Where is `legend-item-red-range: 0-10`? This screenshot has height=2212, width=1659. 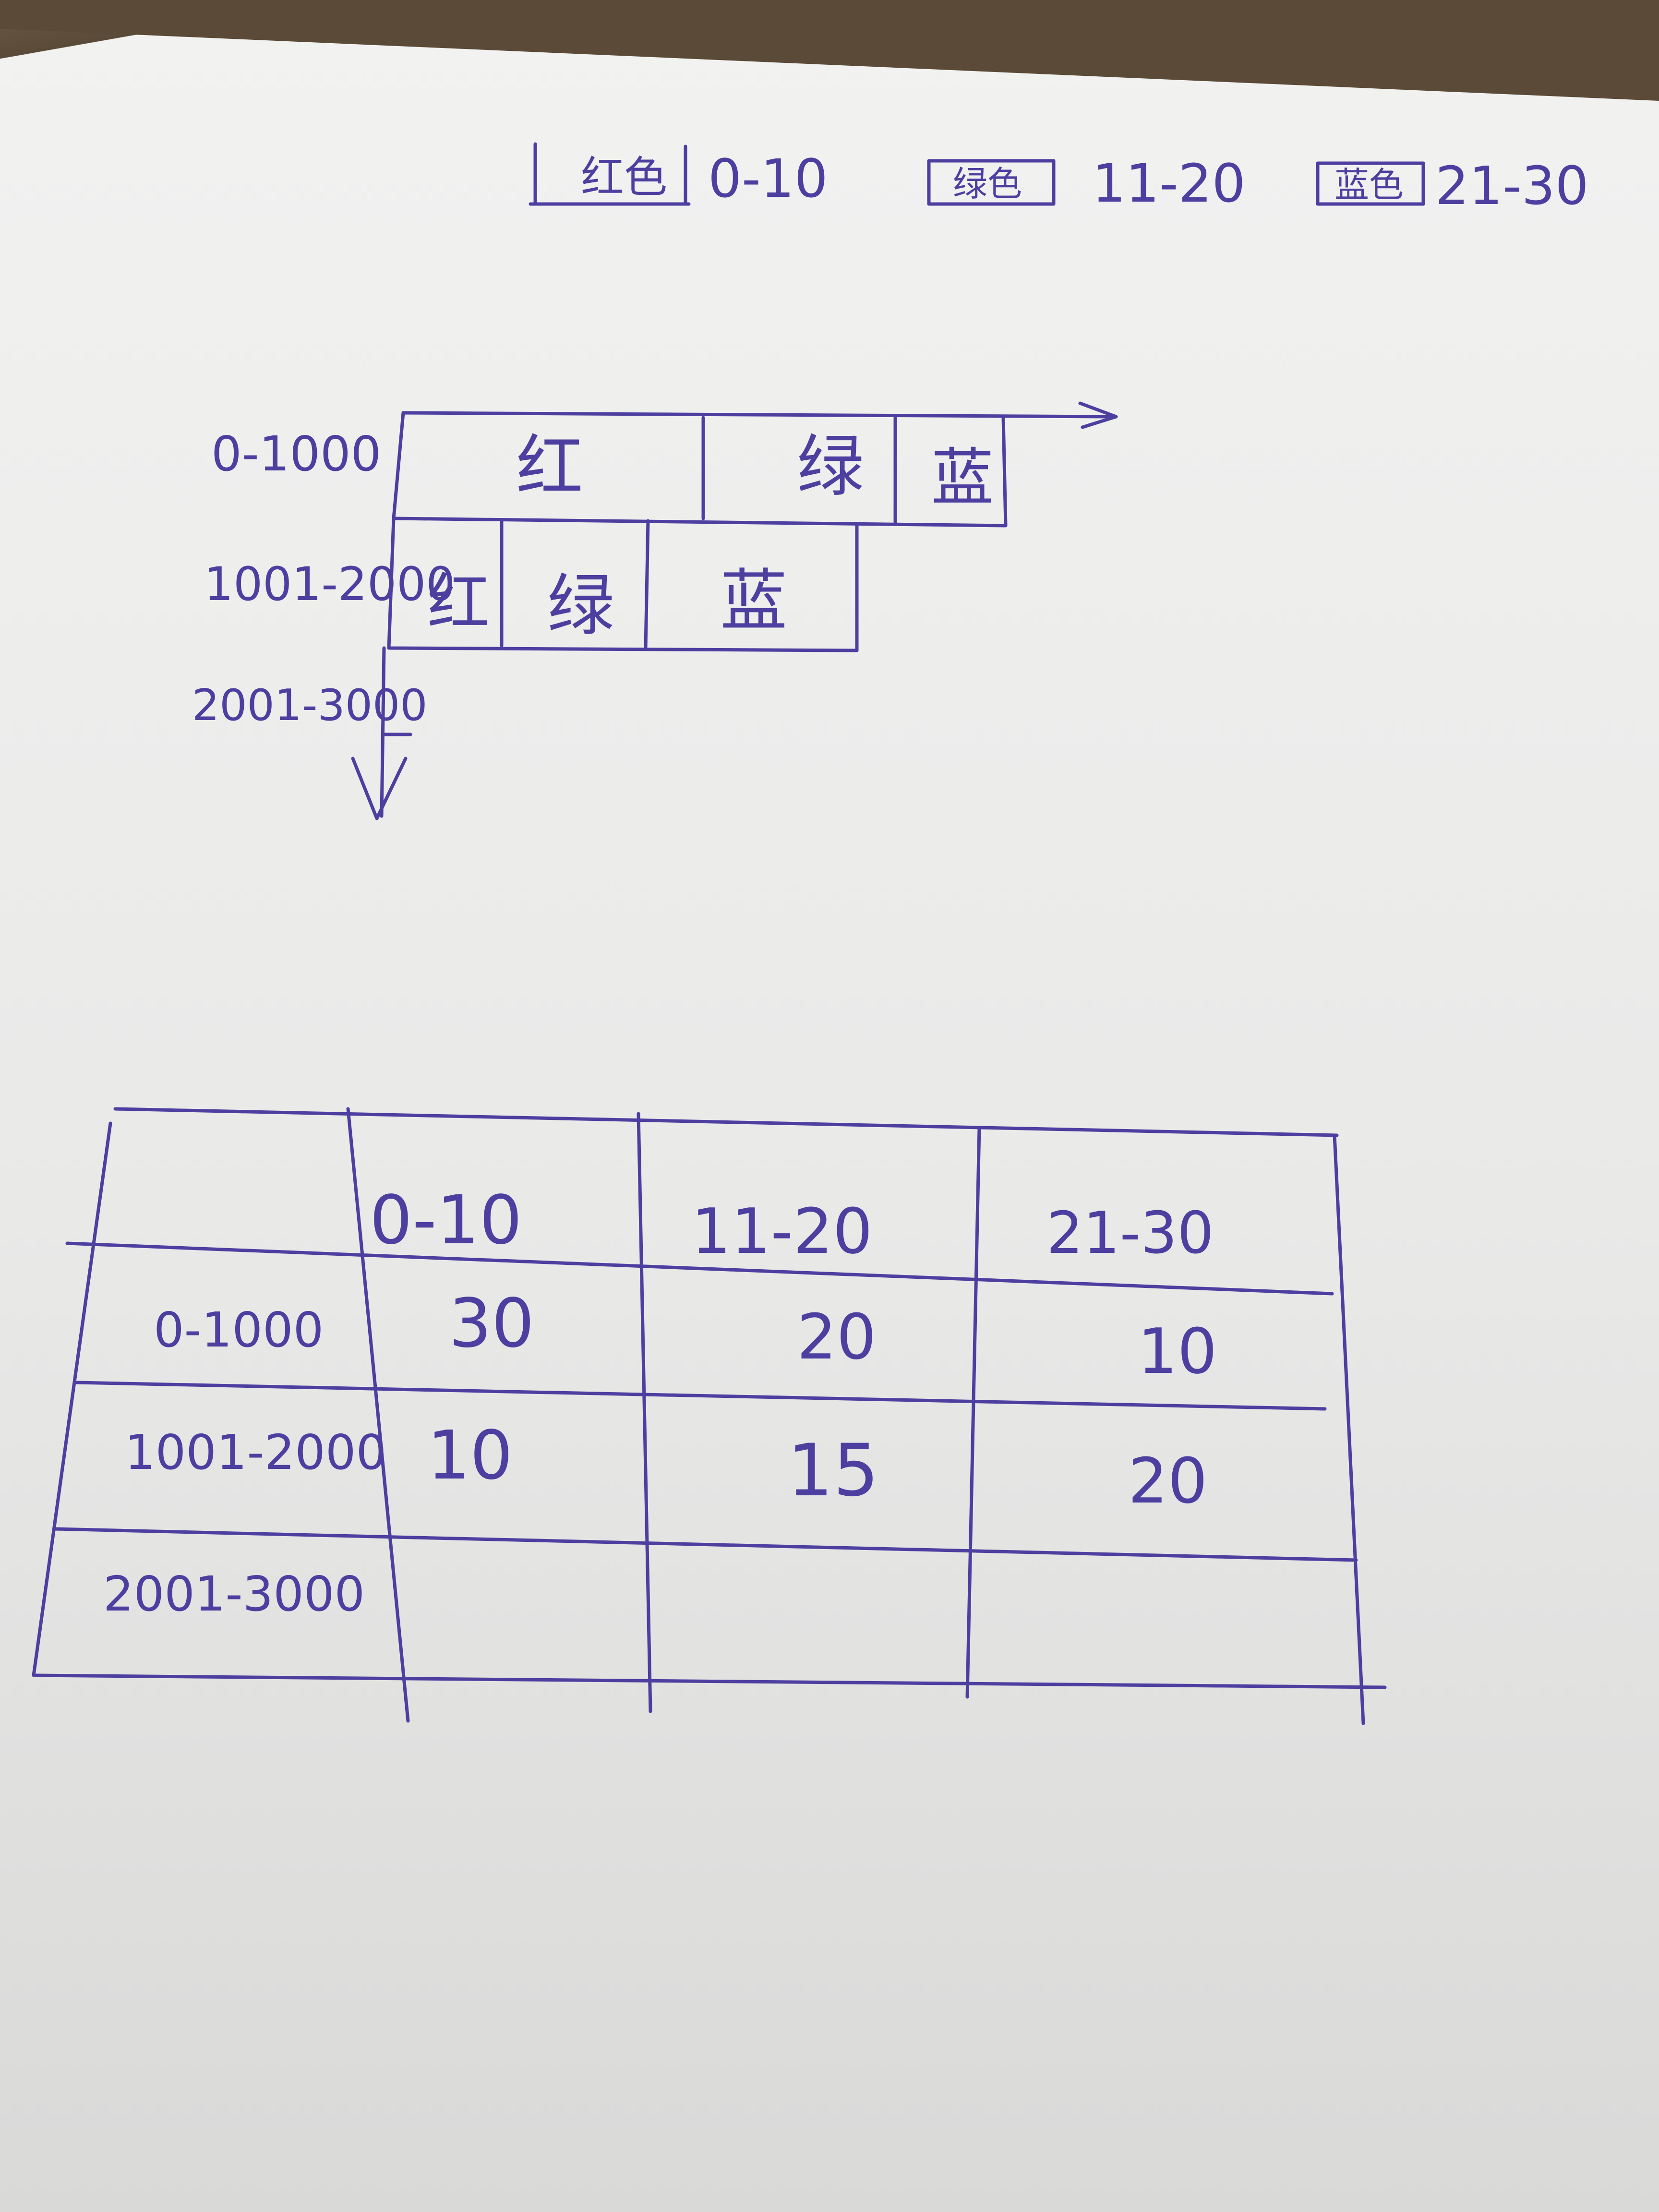 legend-item-red-range: 0-10 is located at coordinates (768, 179).